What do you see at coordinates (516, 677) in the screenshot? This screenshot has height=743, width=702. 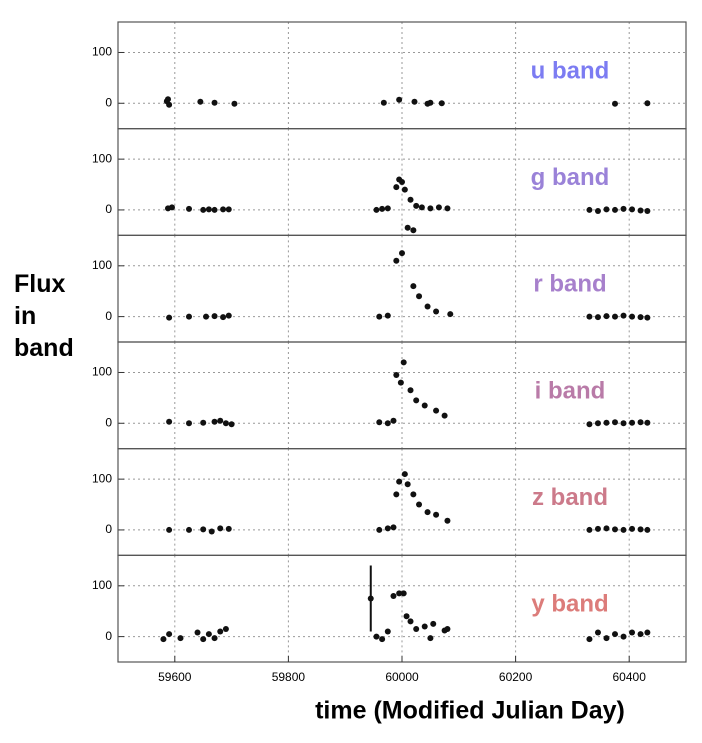 I see `x-tick-label: 60200` at bounding box center [516, 677].